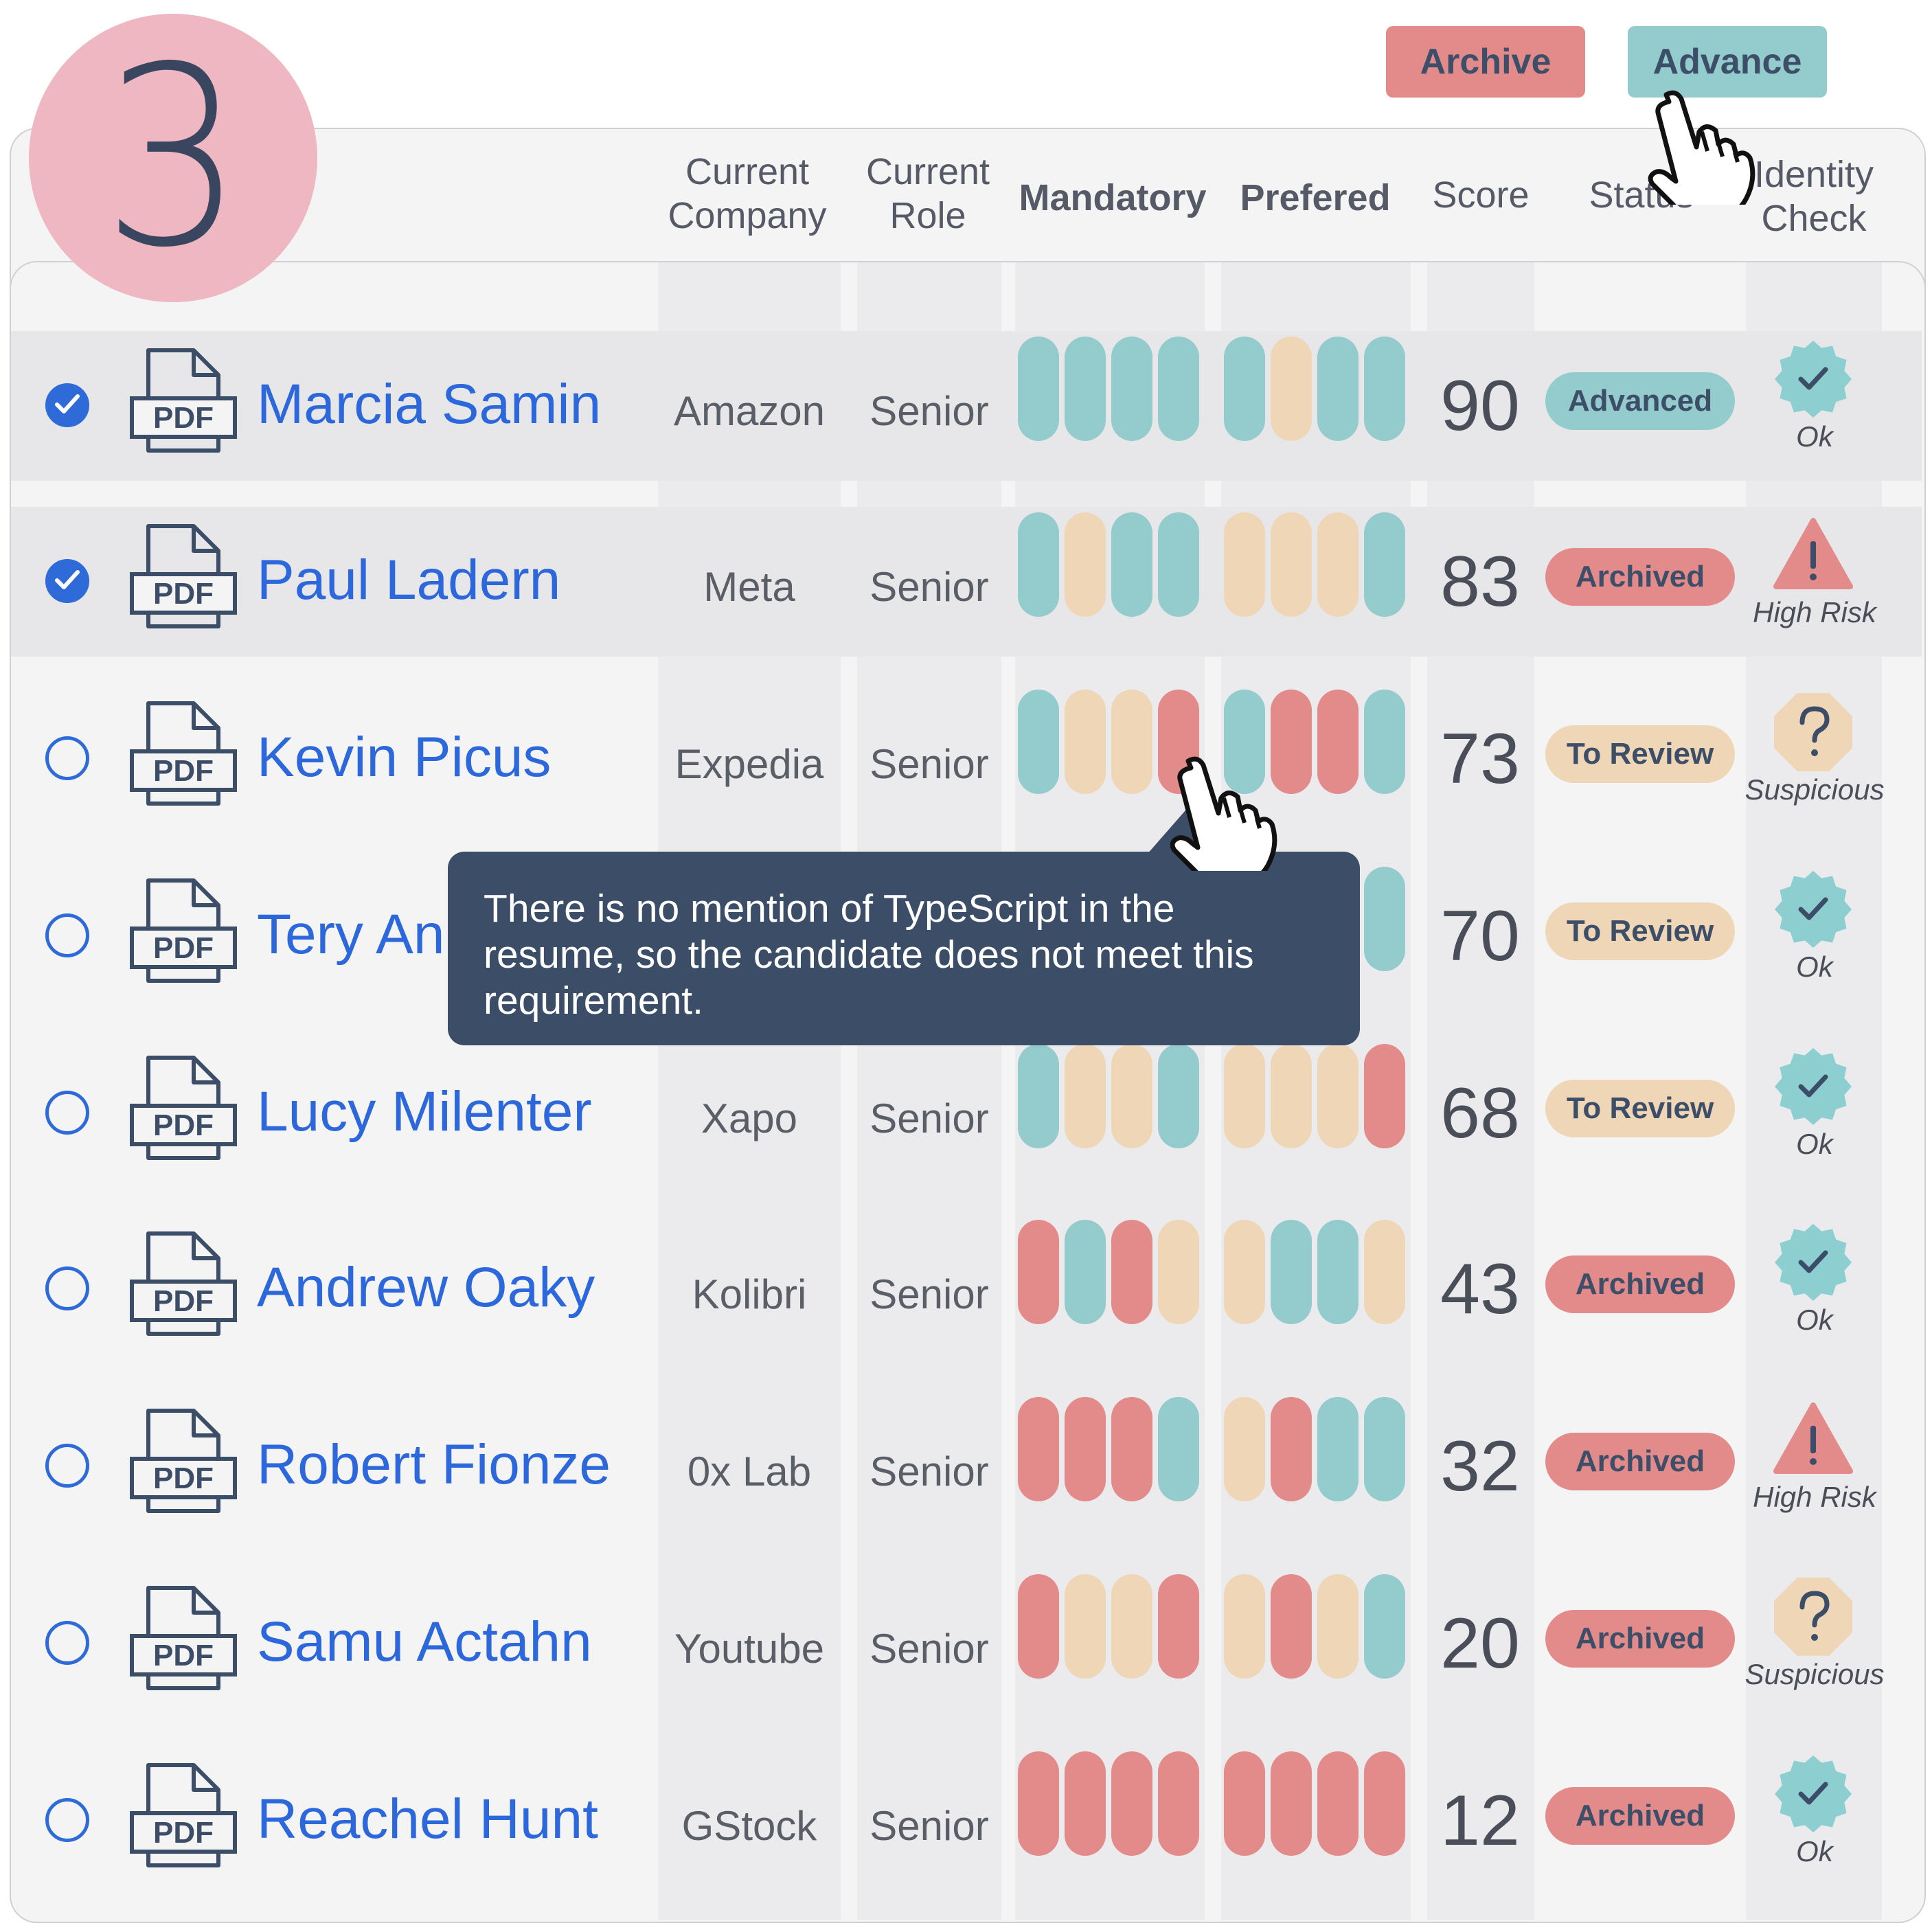 Image resolution: width=1932 pixels, height=1932 pixels. What do you see at coordinates (747, 194) in the screenshot?
I see `header-current-company: Current Company` at bounding box center [747, 194].